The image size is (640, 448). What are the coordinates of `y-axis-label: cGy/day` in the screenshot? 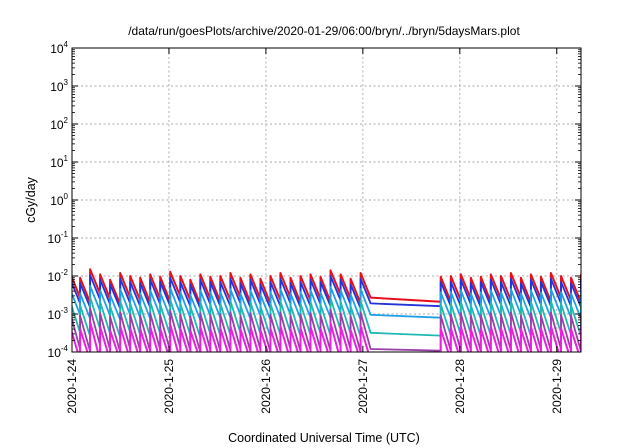 It's located at (31, 199).